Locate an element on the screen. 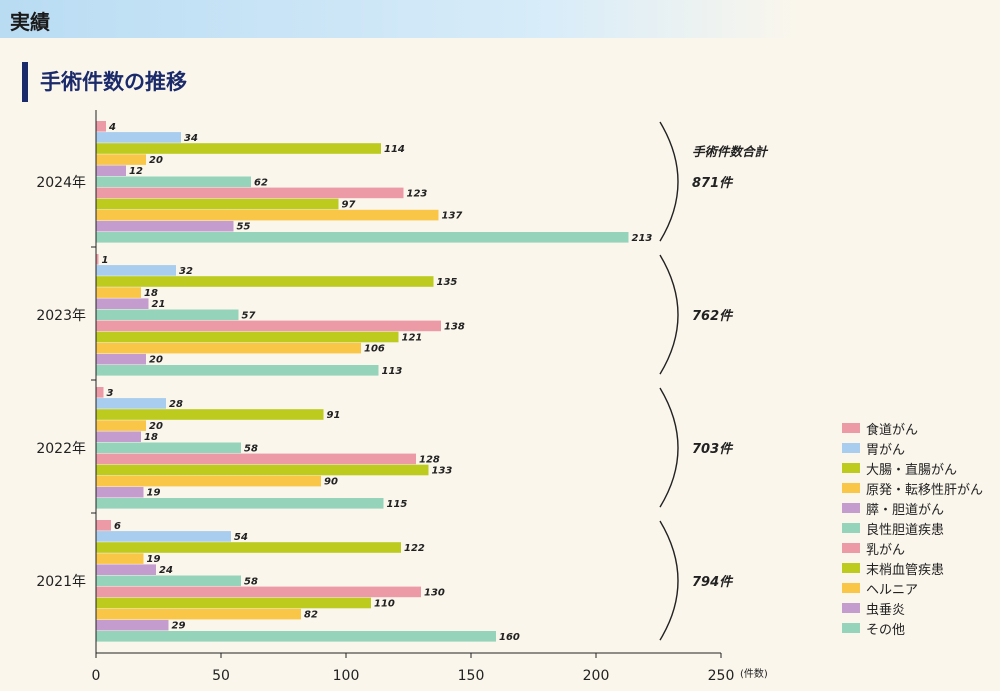 Image resolution: width=1000 pixels, height=691 pixels. bar-value-label: 82 is located at coordinates (311, 615).